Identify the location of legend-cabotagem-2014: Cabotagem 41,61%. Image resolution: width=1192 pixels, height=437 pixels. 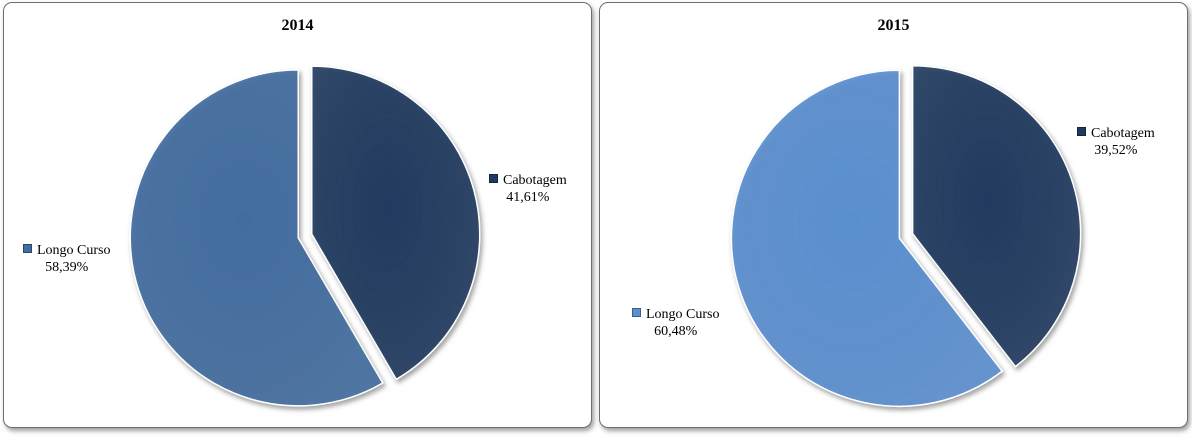
(528, 189).